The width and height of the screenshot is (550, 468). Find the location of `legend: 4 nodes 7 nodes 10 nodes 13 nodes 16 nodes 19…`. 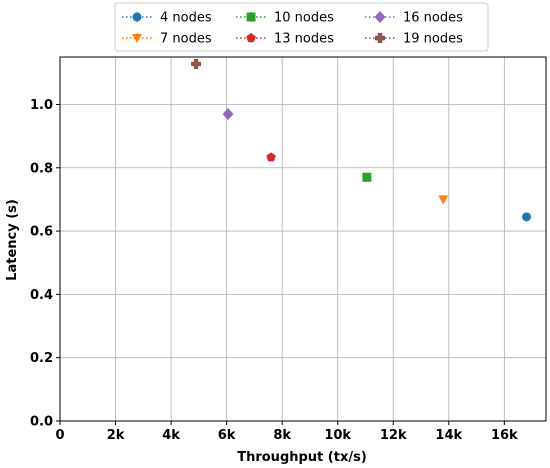

legend: 4 nodes 7 nodes 10 nodes 13 nodes 16 nodes 19… is located at coordinates (301, 27).